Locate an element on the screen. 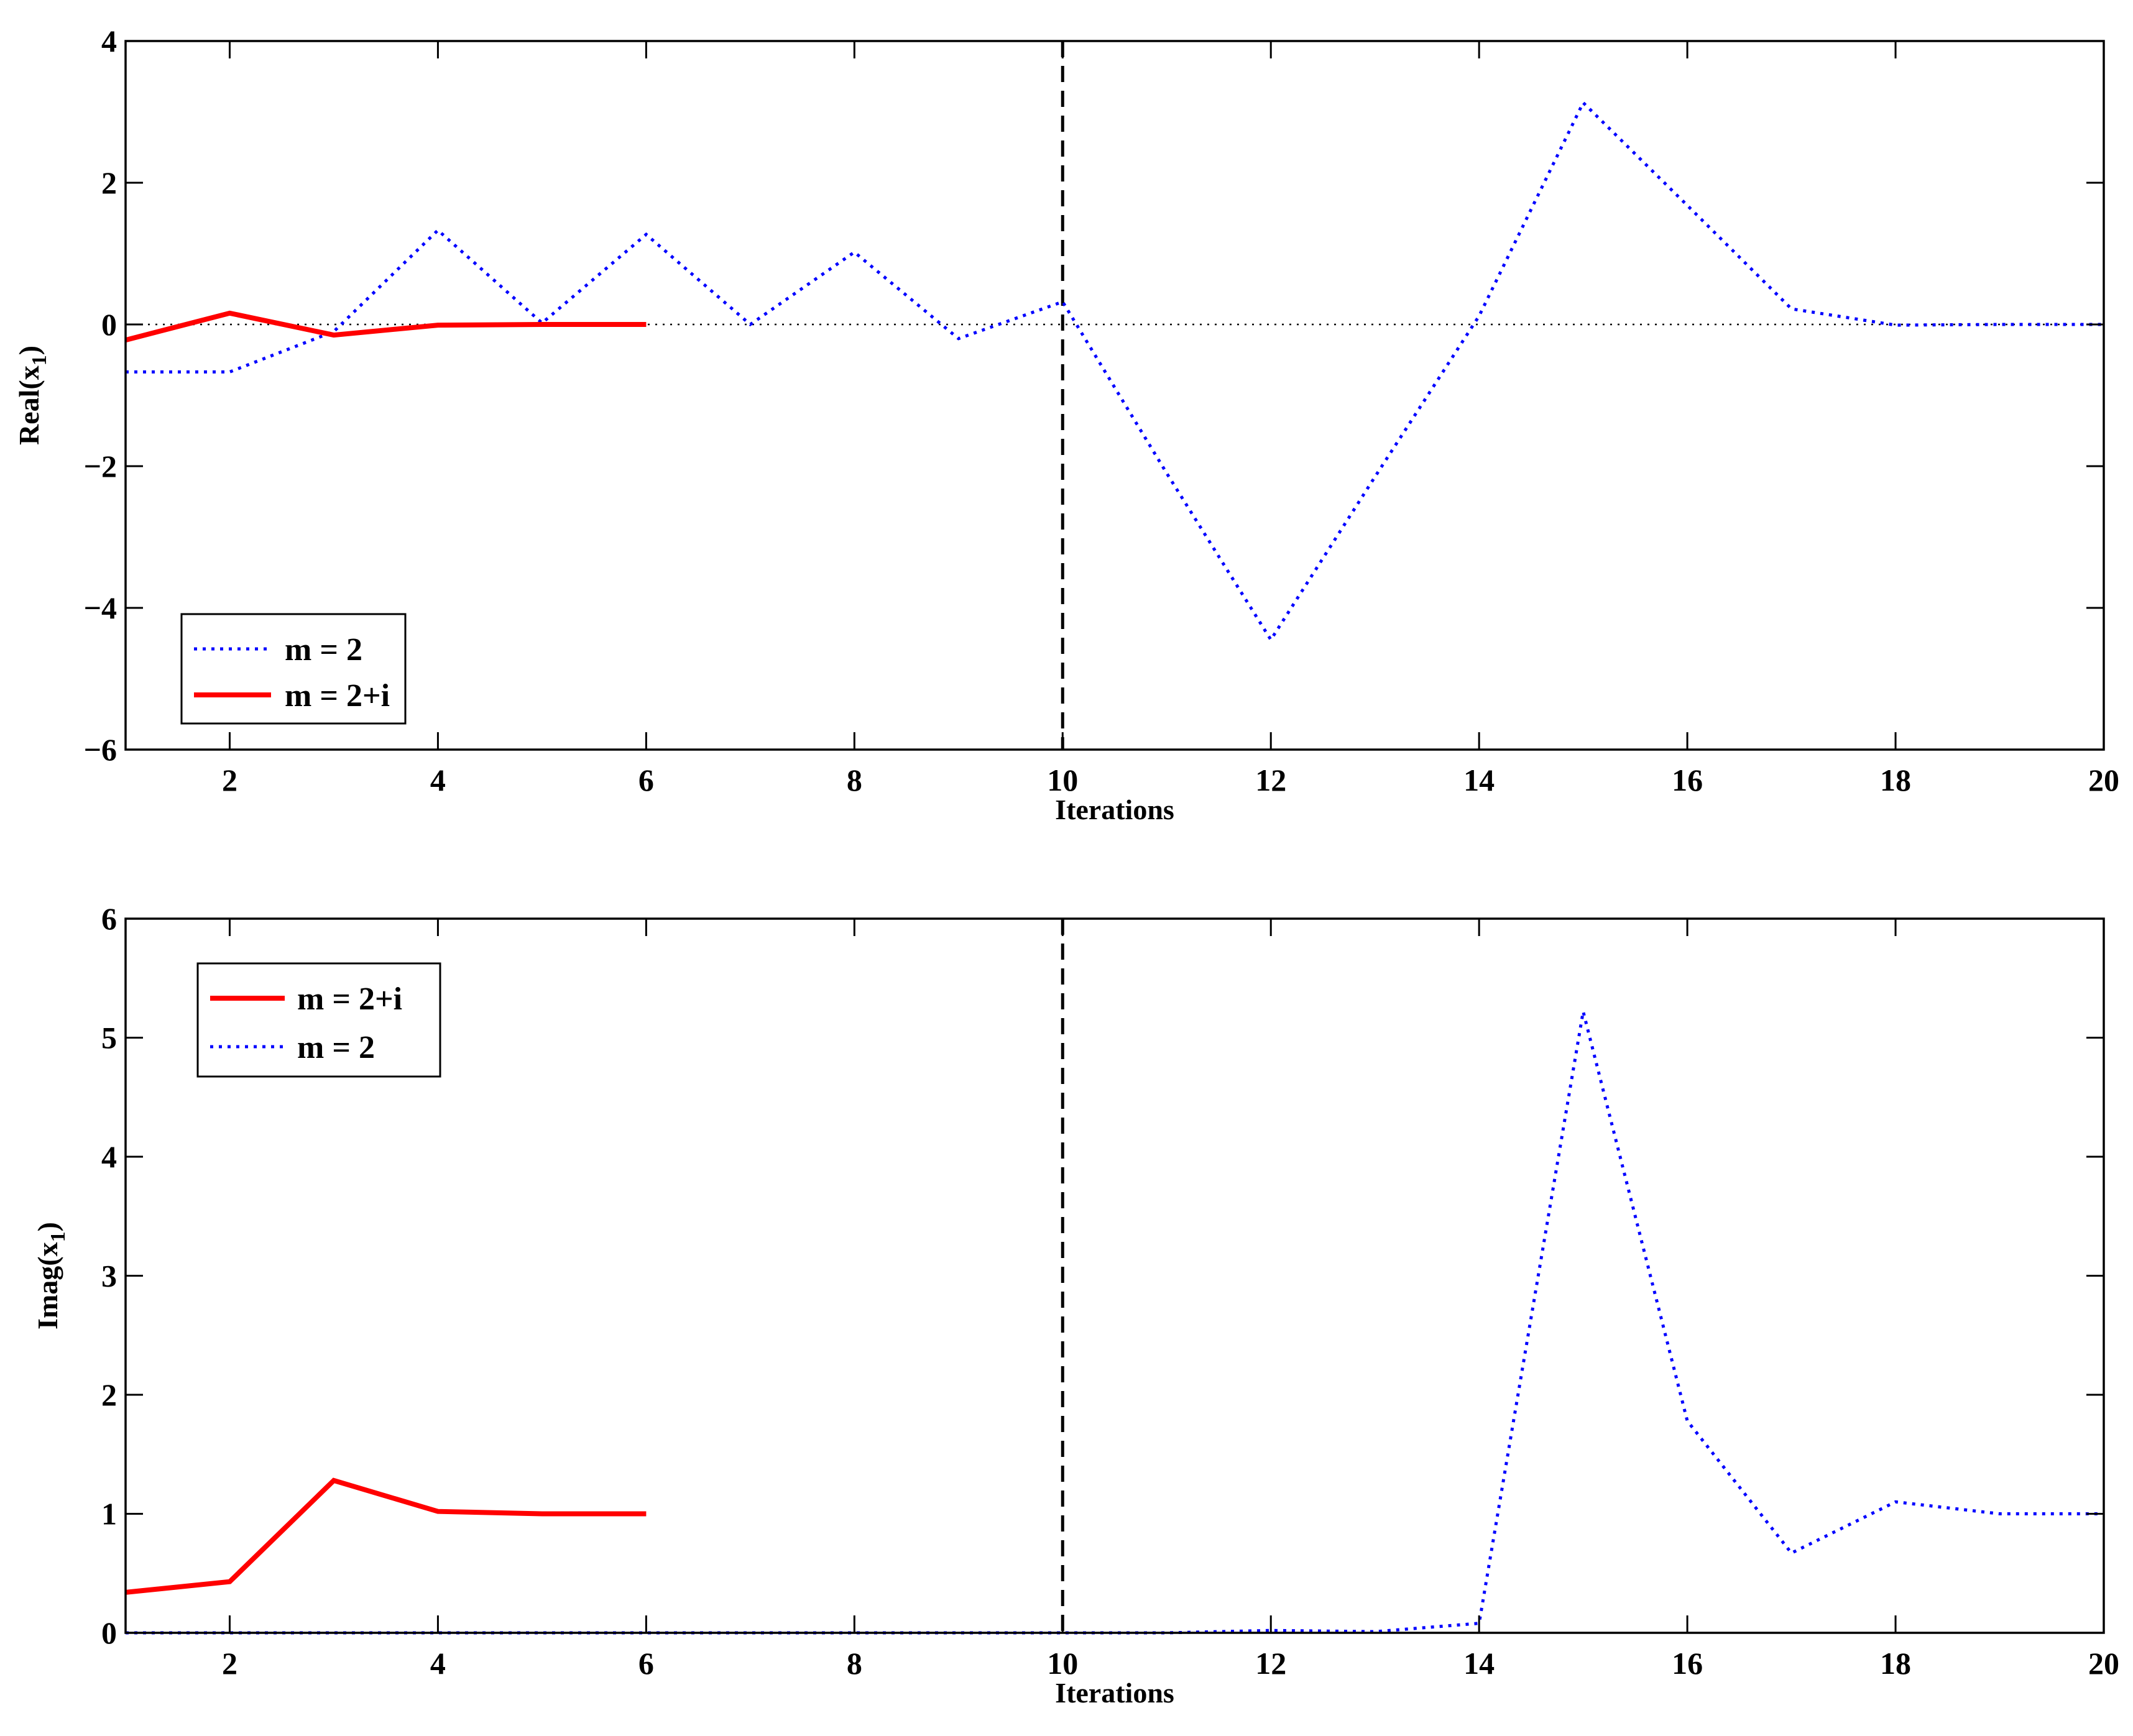 This screenshot has height=1736, width=2133. y-tick-label: −2 is located at coordinates (100, 466).